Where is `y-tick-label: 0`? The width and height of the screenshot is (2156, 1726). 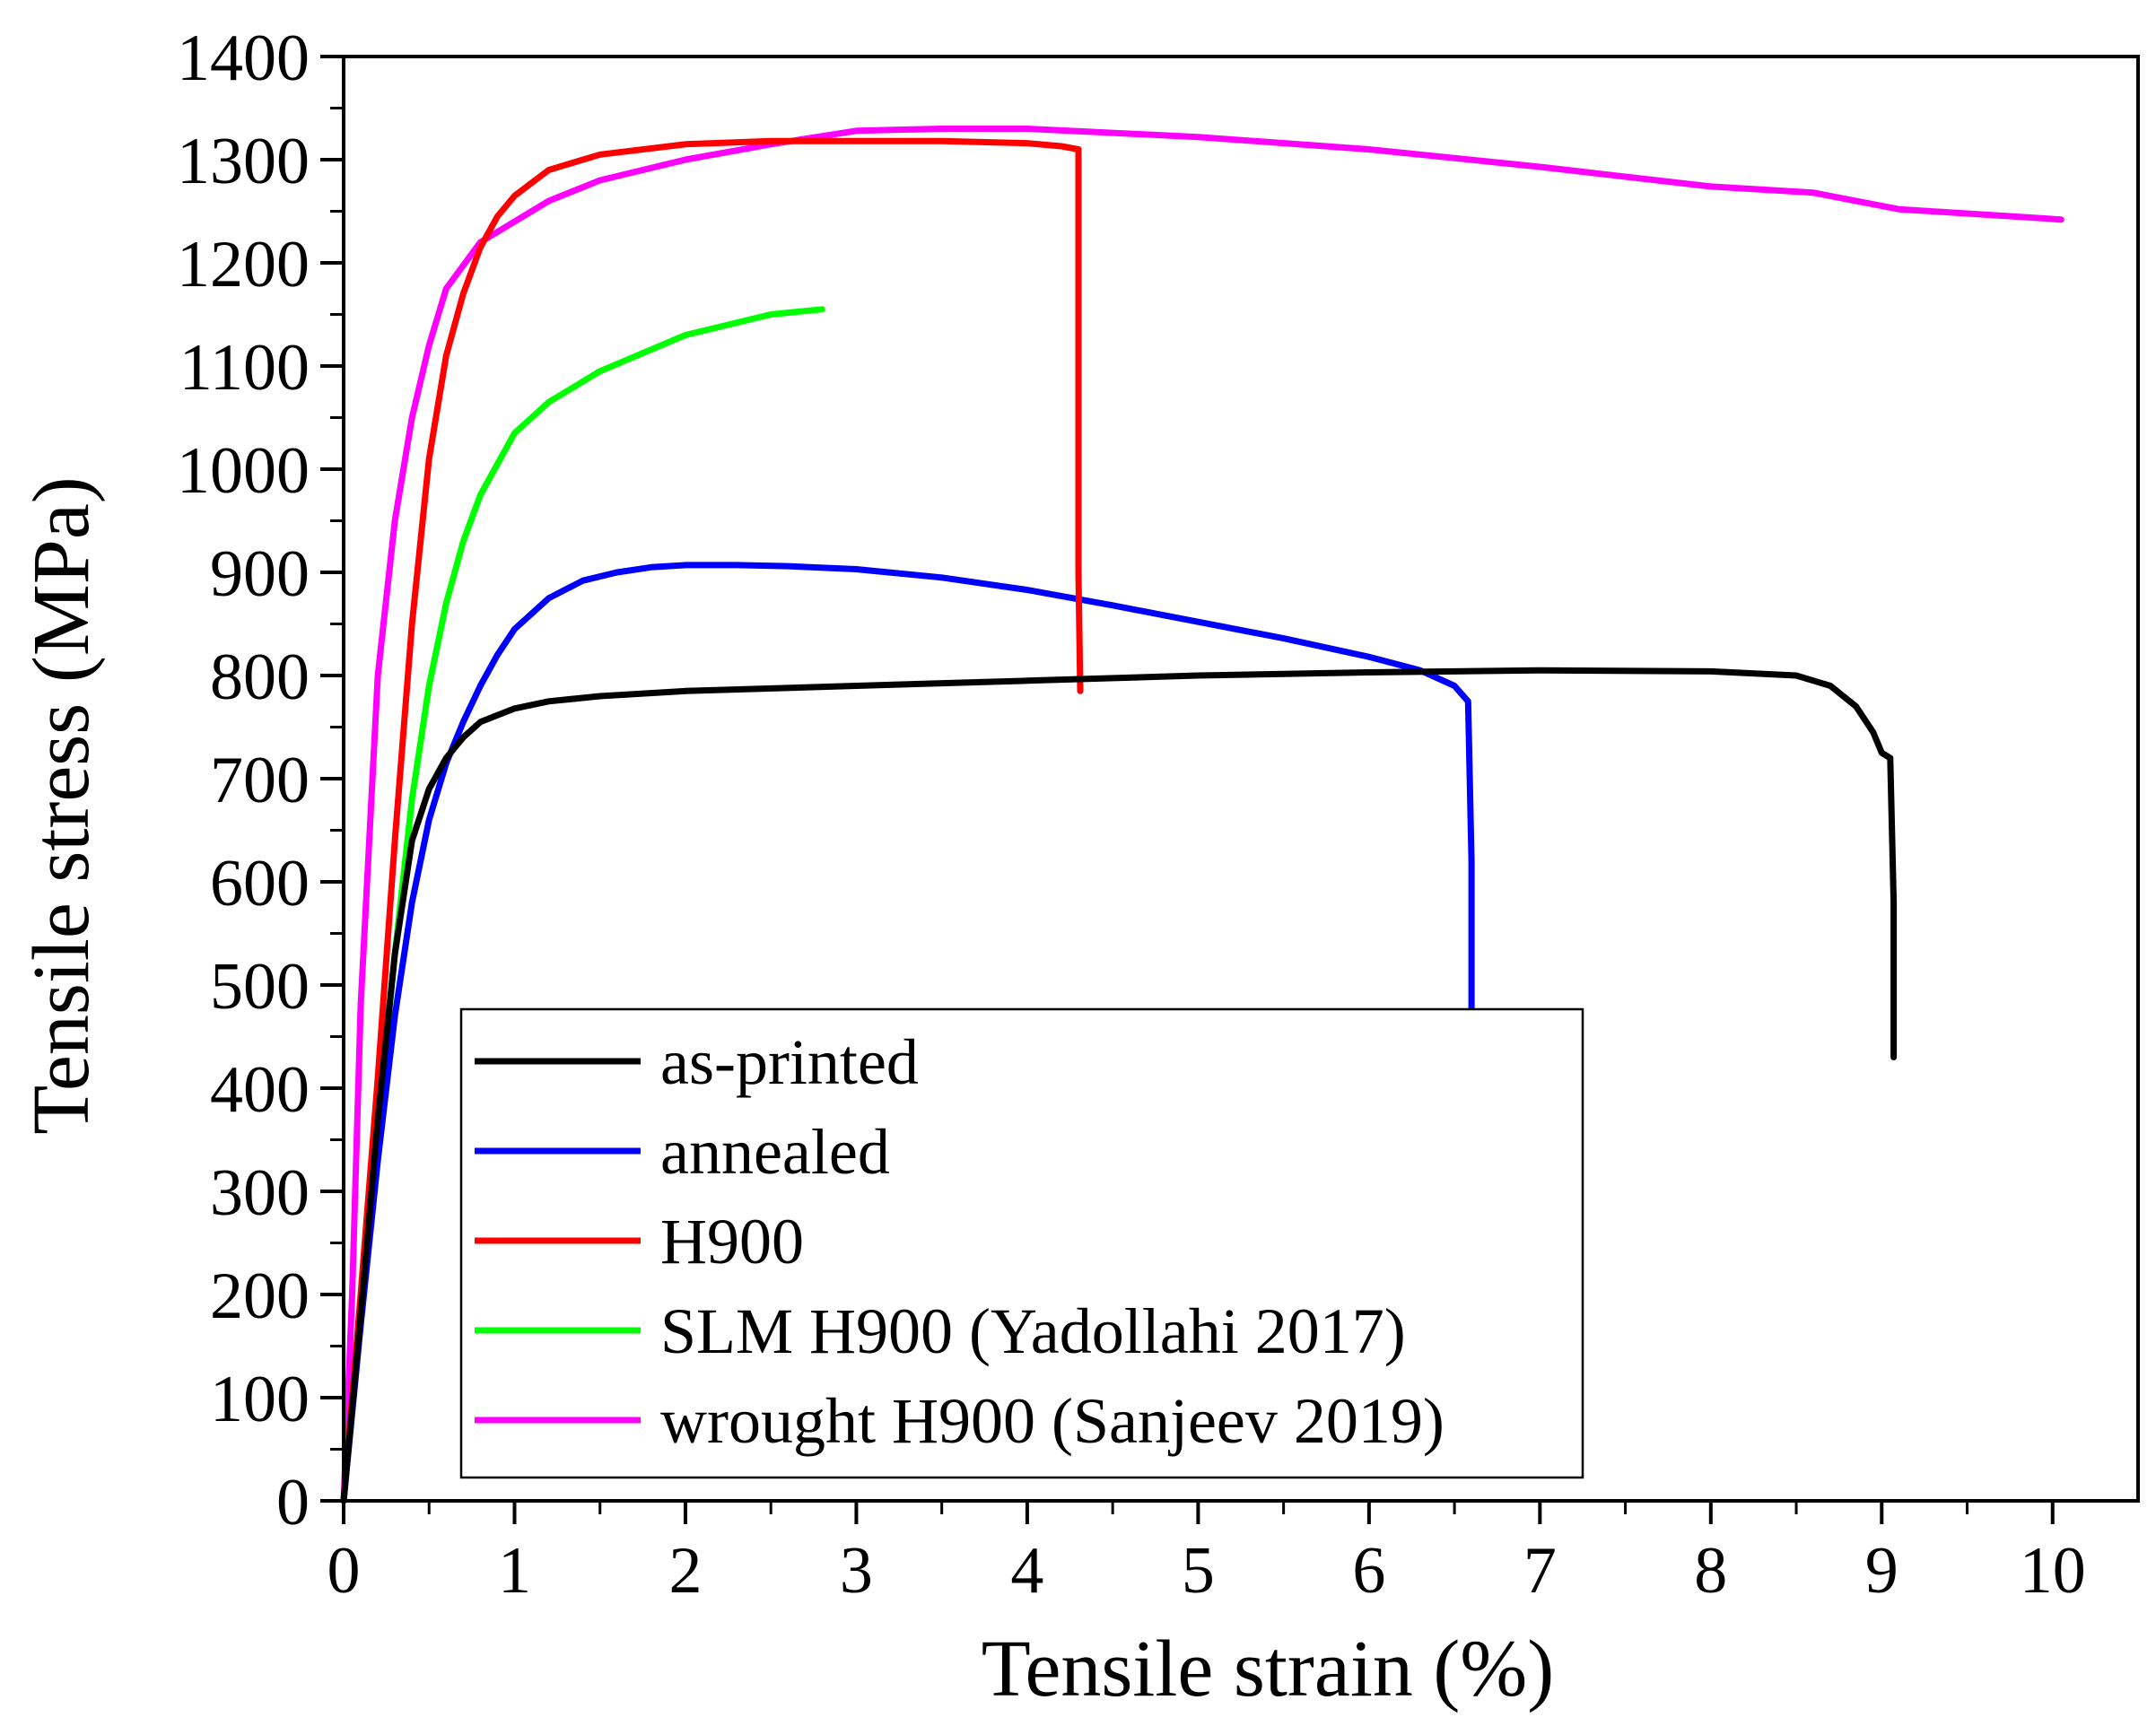
y-tick-label: 0 is located at coordinates (293, 1502).